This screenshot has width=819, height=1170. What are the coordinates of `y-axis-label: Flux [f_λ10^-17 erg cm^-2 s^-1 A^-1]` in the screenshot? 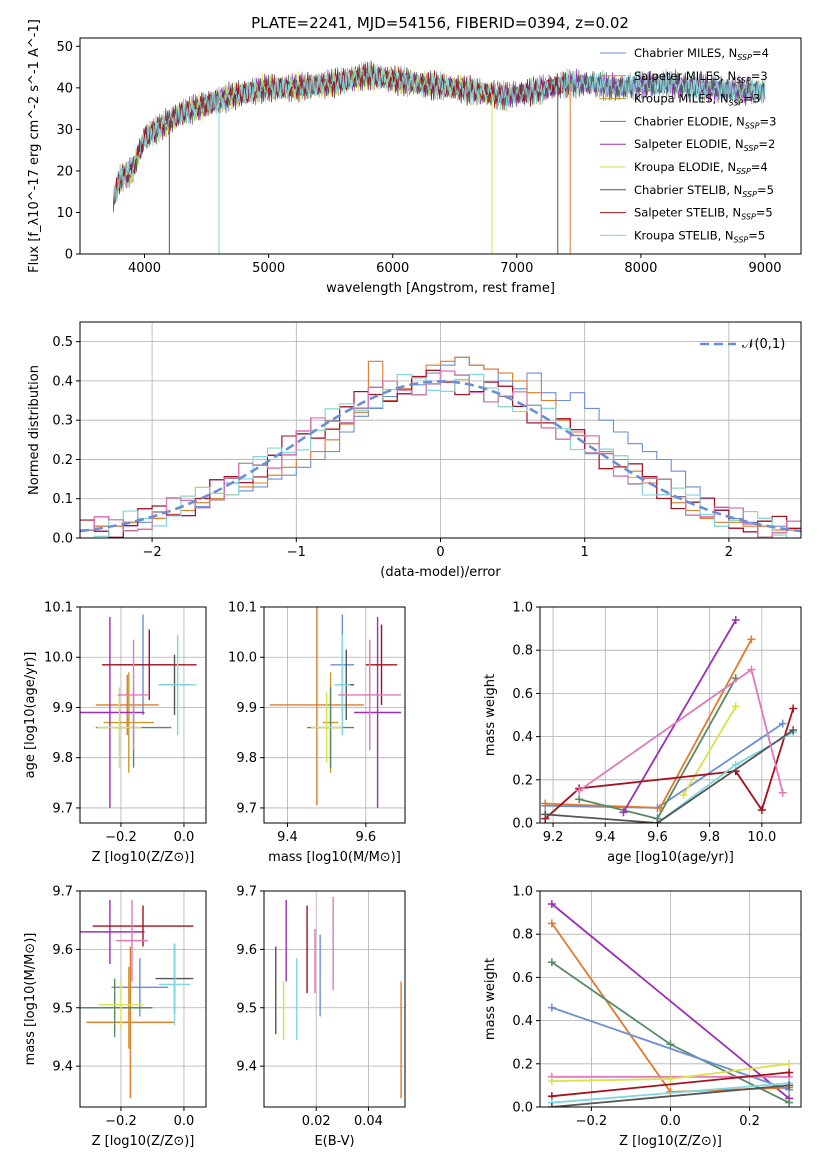 It's located at (34, 146).